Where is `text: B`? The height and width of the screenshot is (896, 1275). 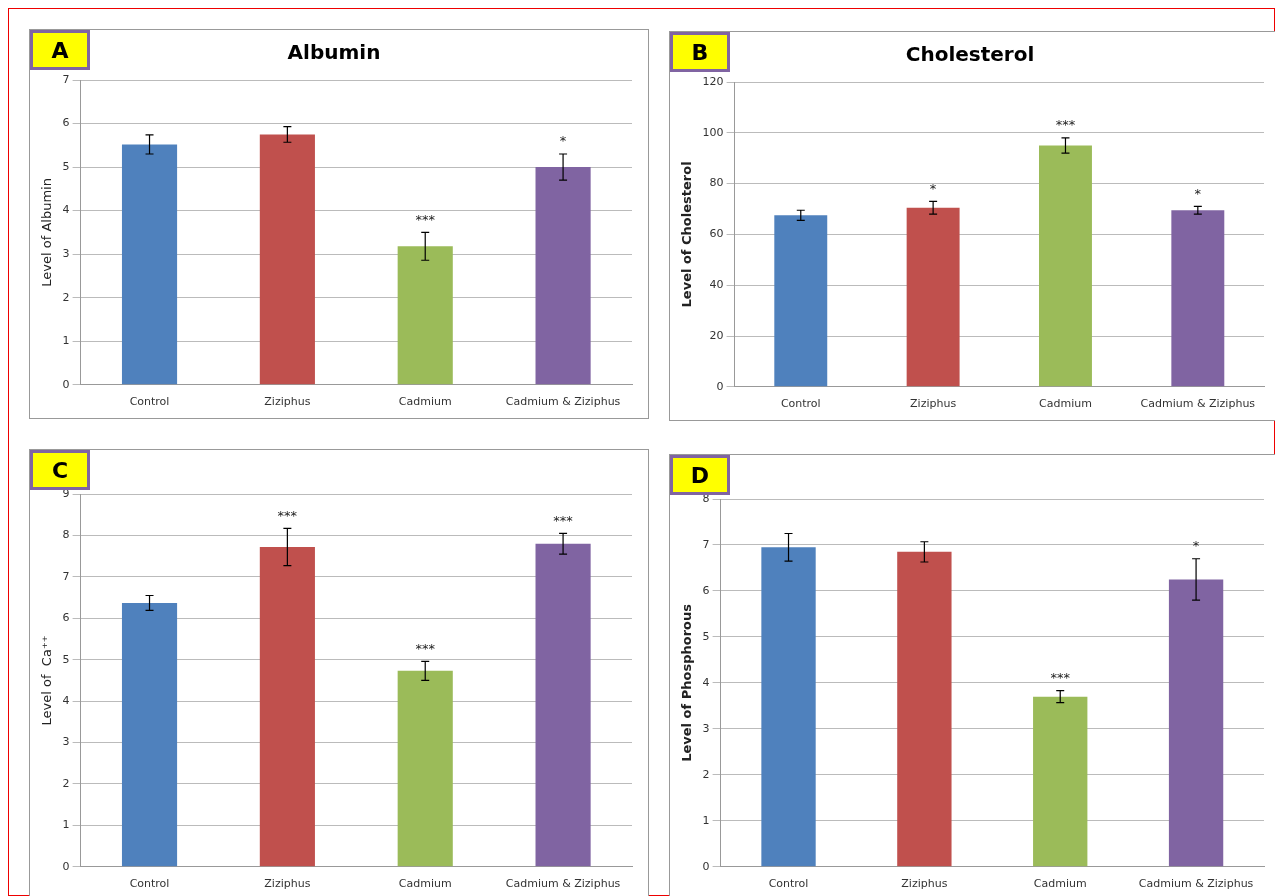 text: B is located at coordinates (700, 52).